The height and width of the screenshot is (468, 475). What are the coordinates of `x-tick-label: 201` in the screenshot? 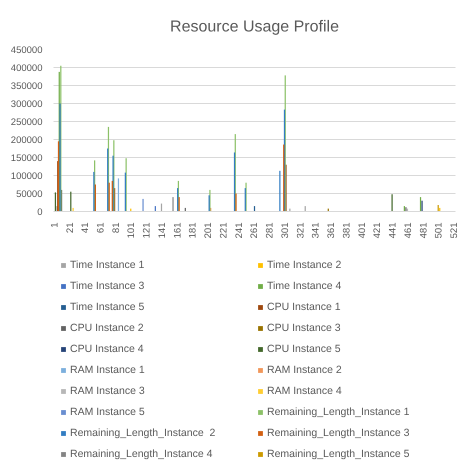 It's located at (208, 230).